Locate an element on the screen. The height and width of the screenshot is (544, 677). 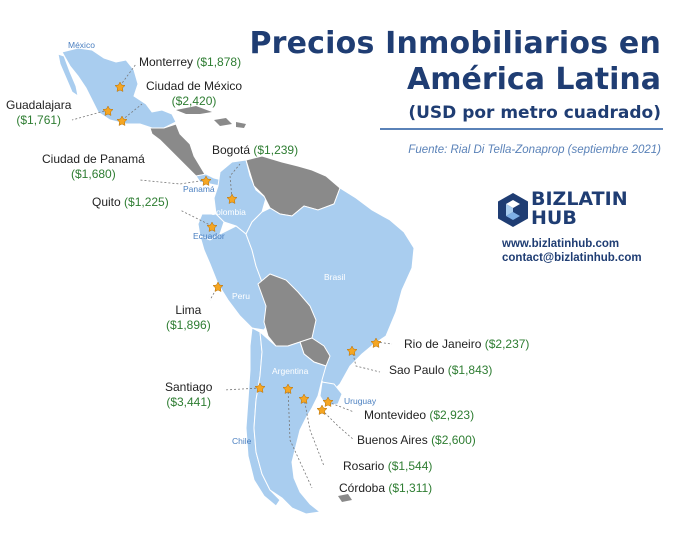
title-line-2: América Latina is located at coordinates (534, 79).